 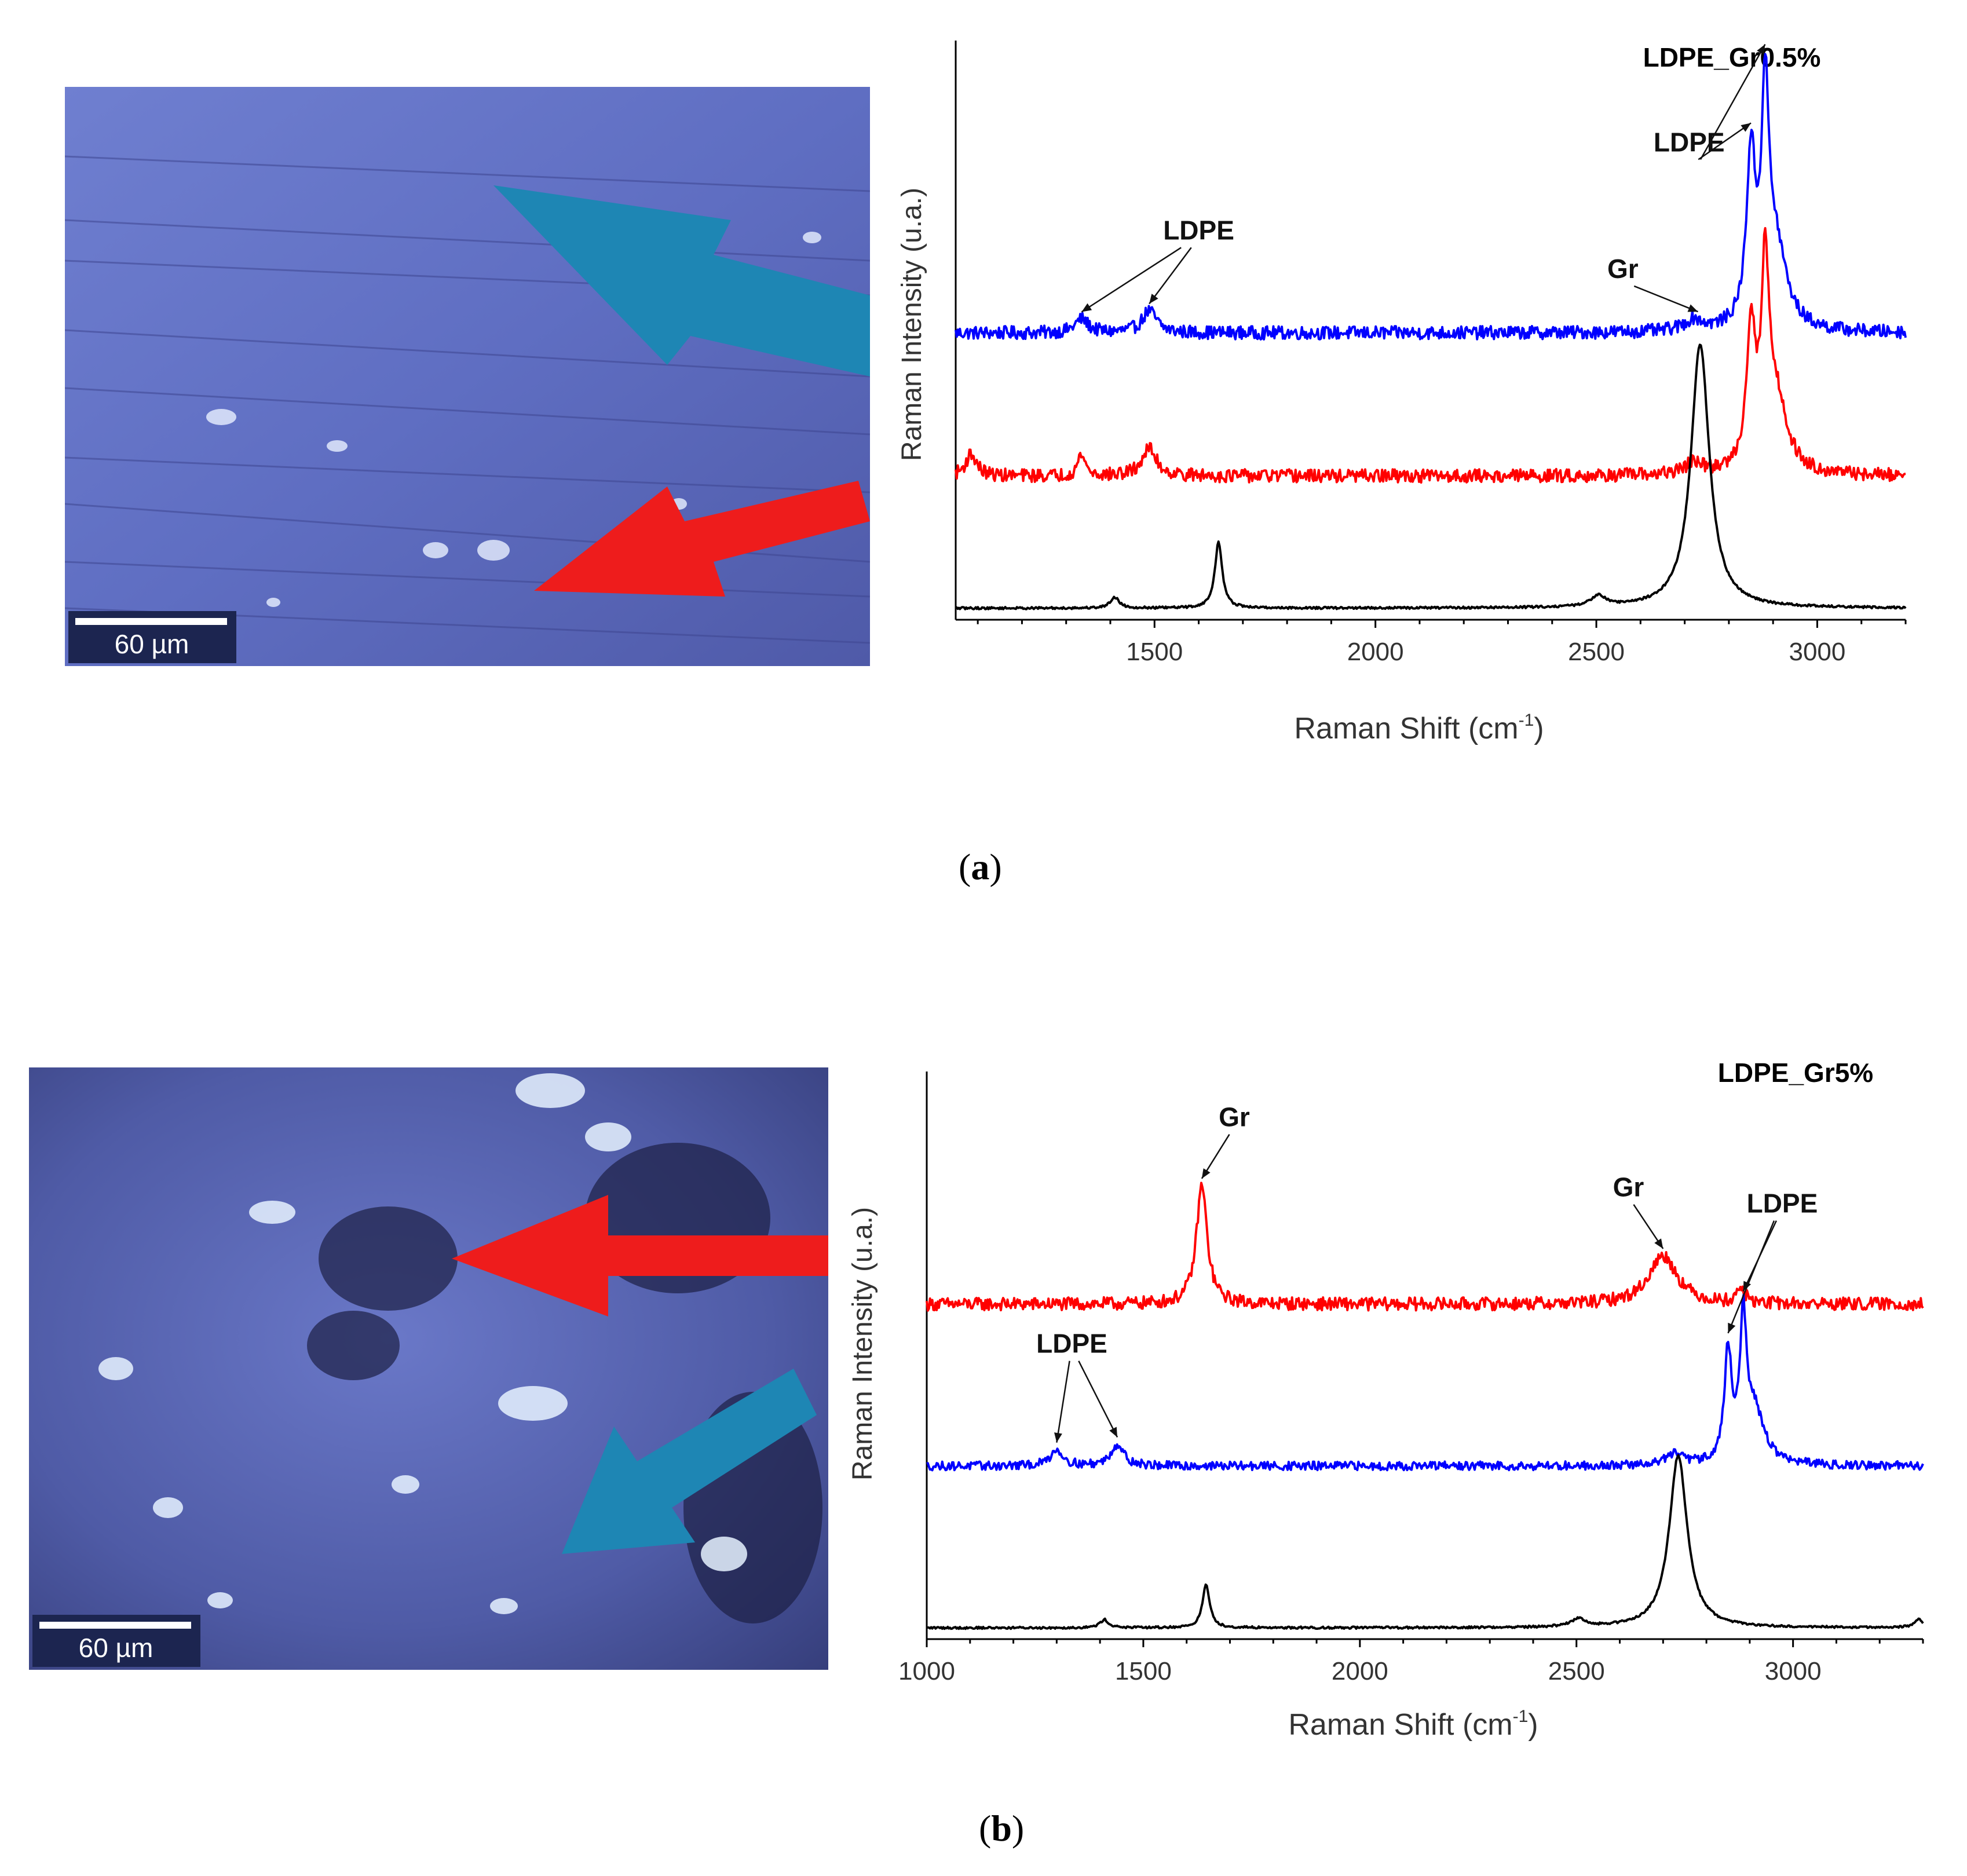 What do you see at coordinates (1732, 57) in the screenshot?
I see `chart-title: LDPE_Gr0.5%` at bounding box center [1732, 57].